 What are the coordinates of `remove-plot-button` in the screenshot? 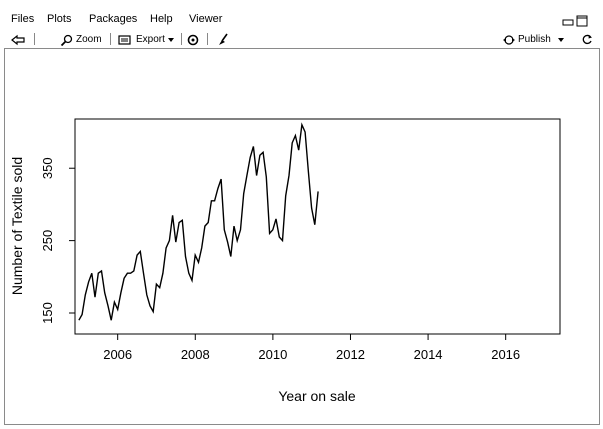 It's located at (193, 39).